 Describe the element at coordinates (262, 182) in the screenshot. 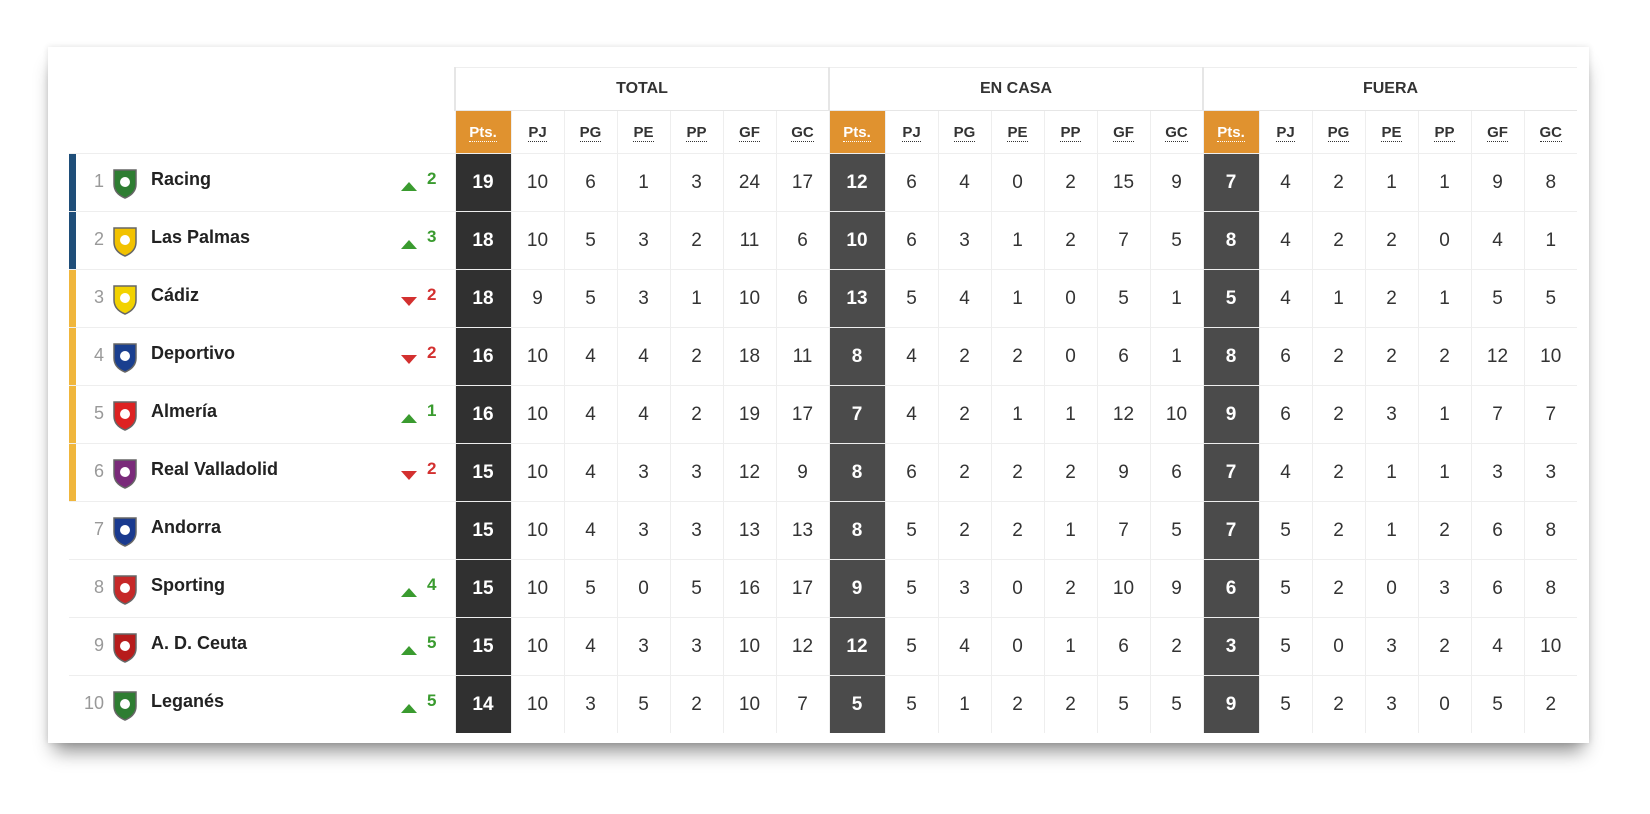

I see `team-cell: 1 Racing 2` at that location.